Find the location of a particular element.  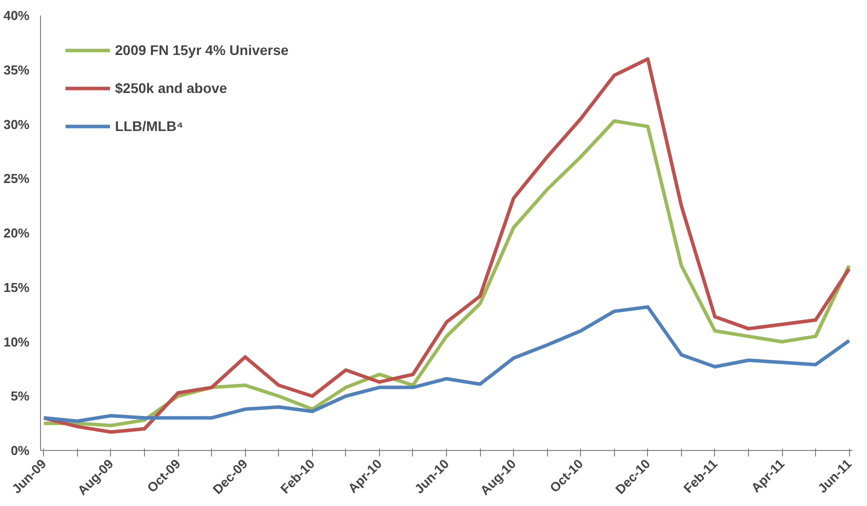

legend-label: 2009 FN 15yr 4% Universe is located at coordinates (202, 50).